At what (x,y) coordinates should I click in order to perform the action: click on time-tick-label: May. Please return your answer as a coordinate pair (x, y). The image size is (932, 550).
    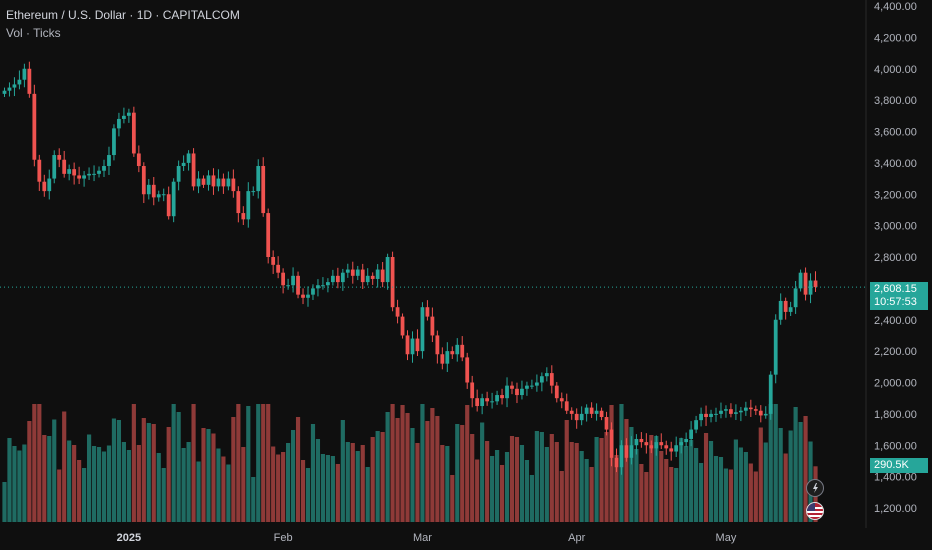
    Looking at the image, I should click on (726, 538).